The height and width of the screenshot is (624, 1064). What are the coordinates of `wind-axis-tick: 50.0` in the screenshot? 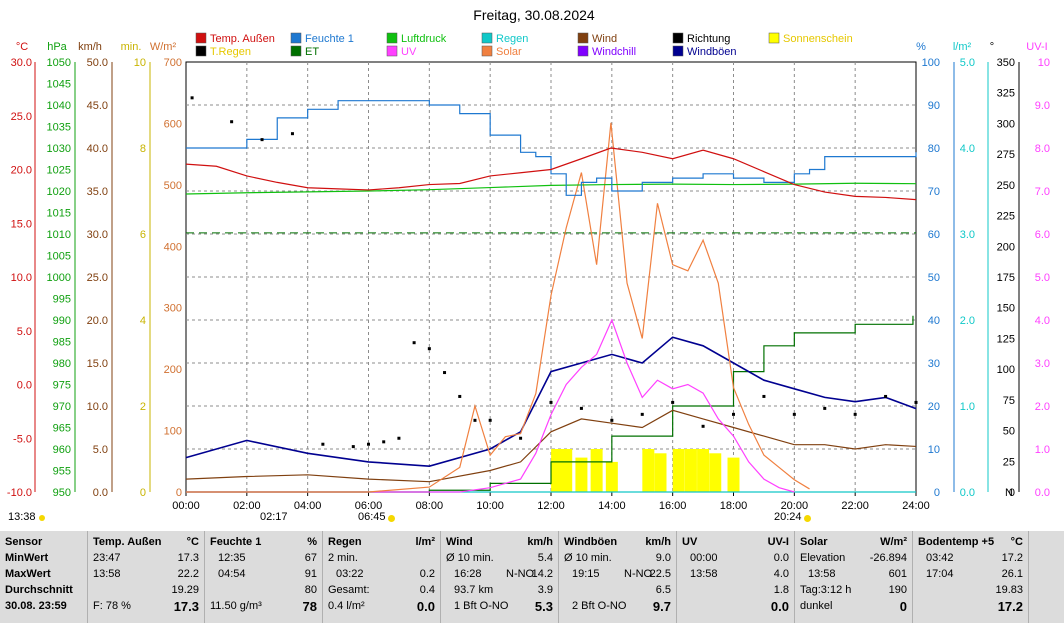 It's located at (97, 63).